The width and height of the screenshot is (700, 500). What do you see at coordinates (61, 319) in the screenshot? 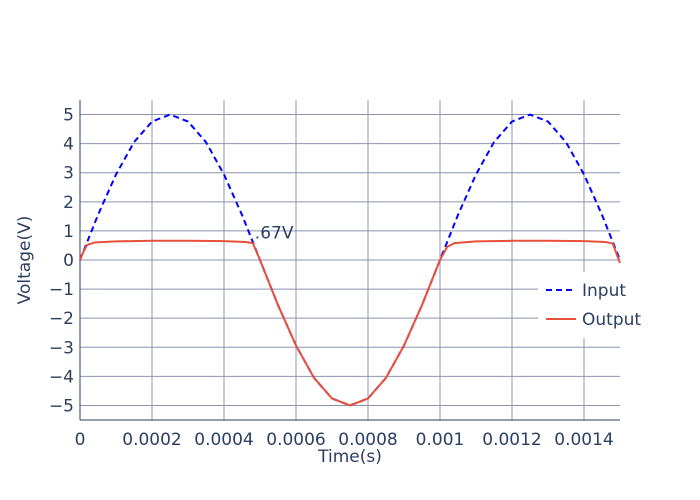
I see `y-tick-label: −2` at bounding box center [61, 319].